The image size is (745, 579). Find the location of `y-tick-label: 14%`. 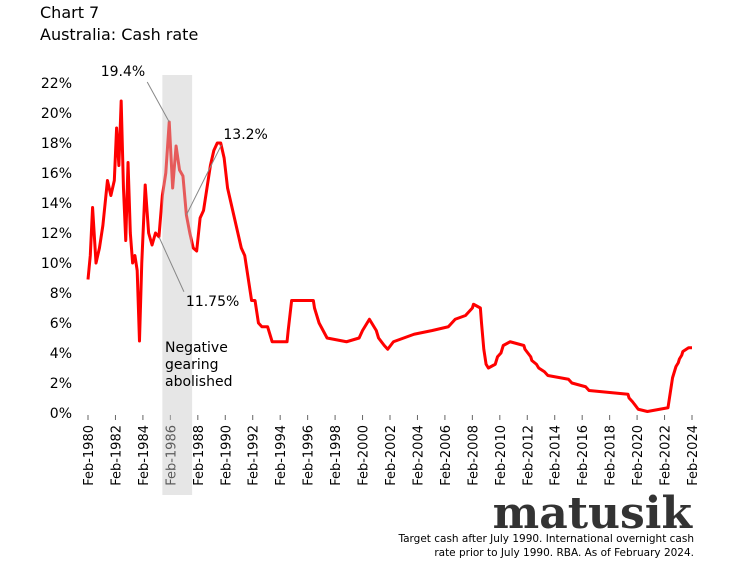

y-tick-label: 14% is located at coordinates (56, 204).